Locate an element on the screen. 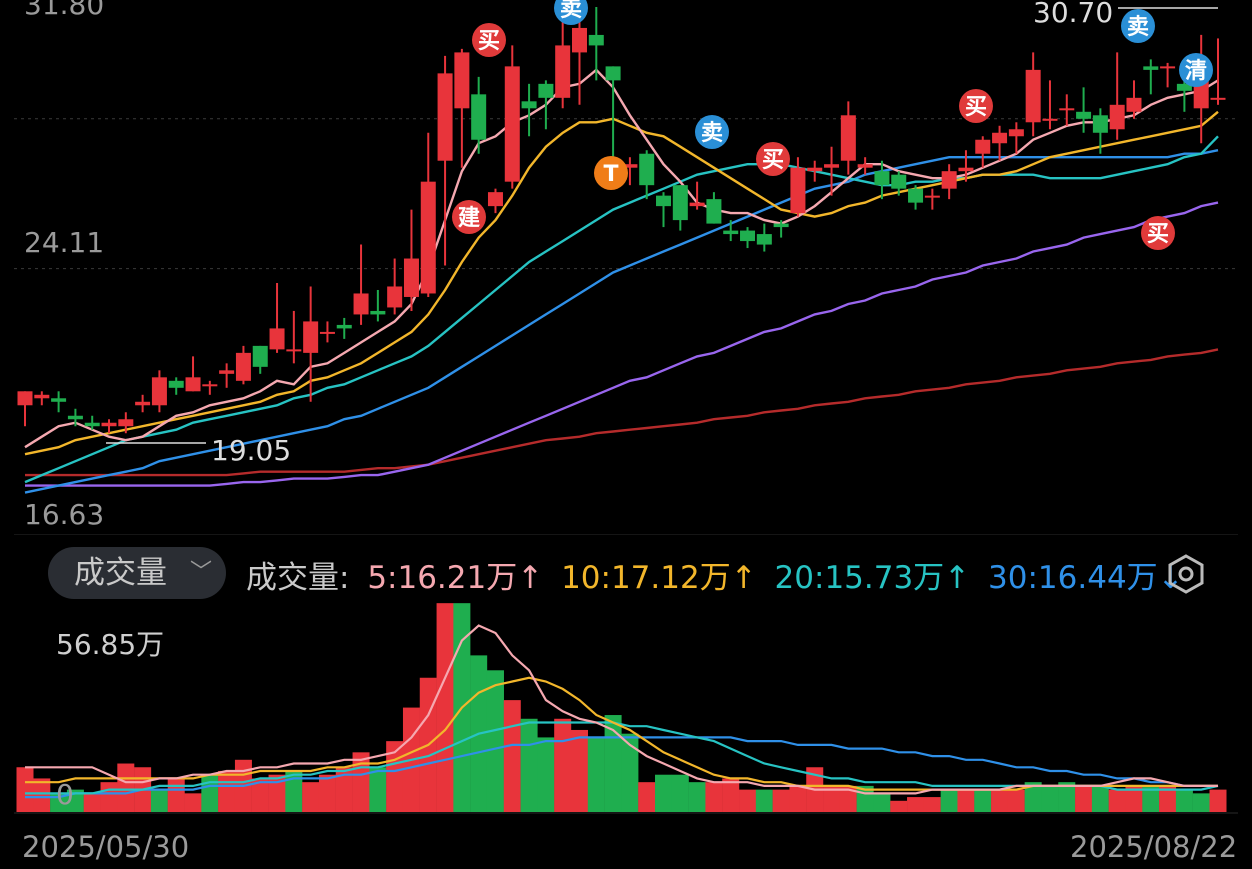 The image size is (1252, 869). signal-marker: 清 is located at coordinates (1196, 70).